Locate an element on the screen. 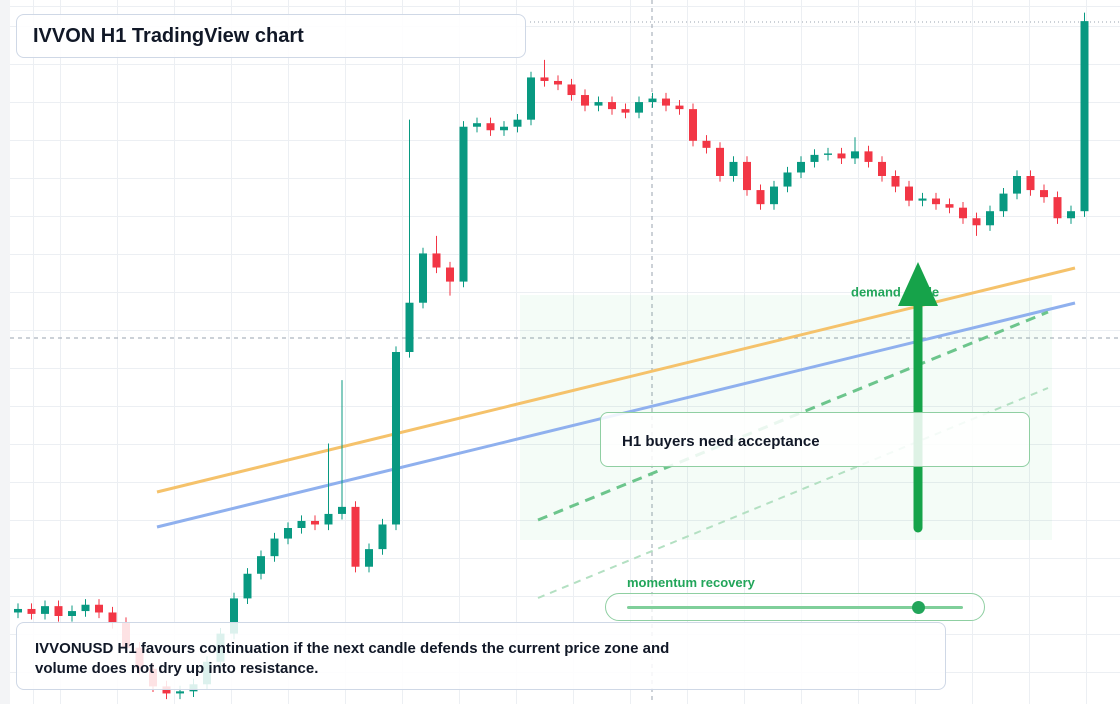  slider-knob is located at coordinates (918, 607).